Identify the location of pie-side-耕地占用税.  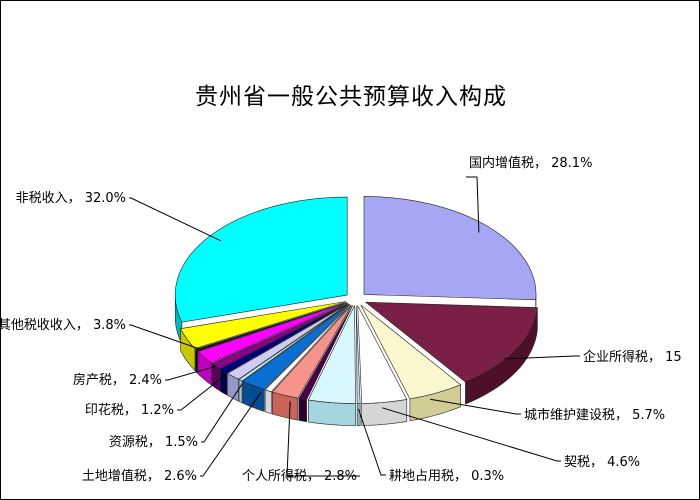
(358, 414).